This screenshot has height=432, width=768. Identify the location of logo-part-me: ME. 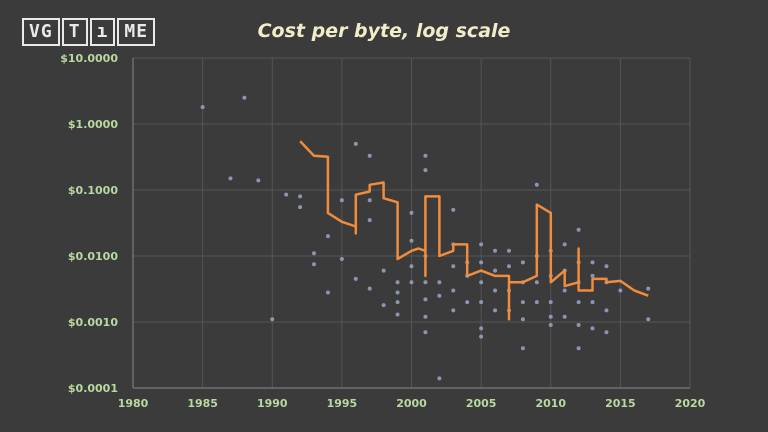
(136, 32).